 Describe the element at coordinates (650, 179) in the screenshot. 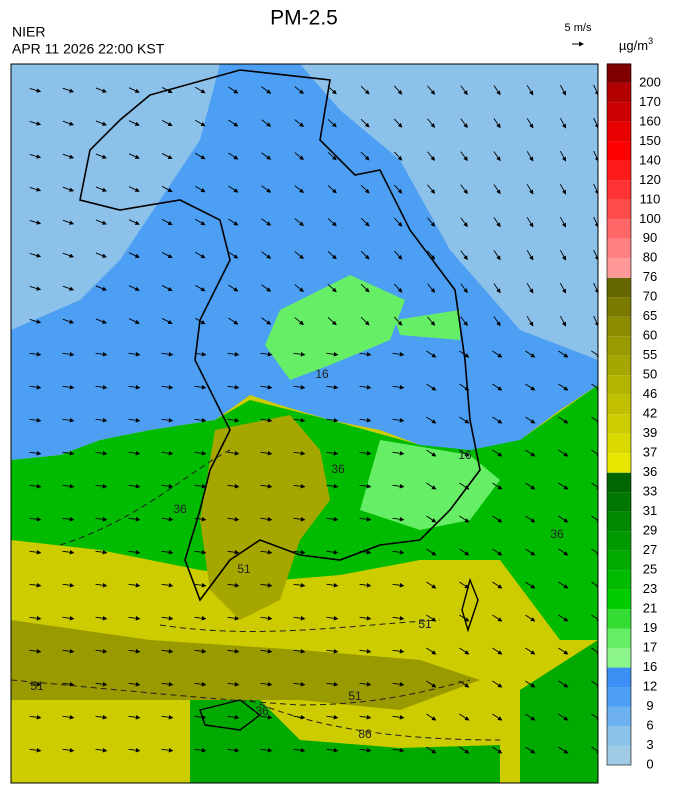

I see `colorbar-label: 120` at that location.